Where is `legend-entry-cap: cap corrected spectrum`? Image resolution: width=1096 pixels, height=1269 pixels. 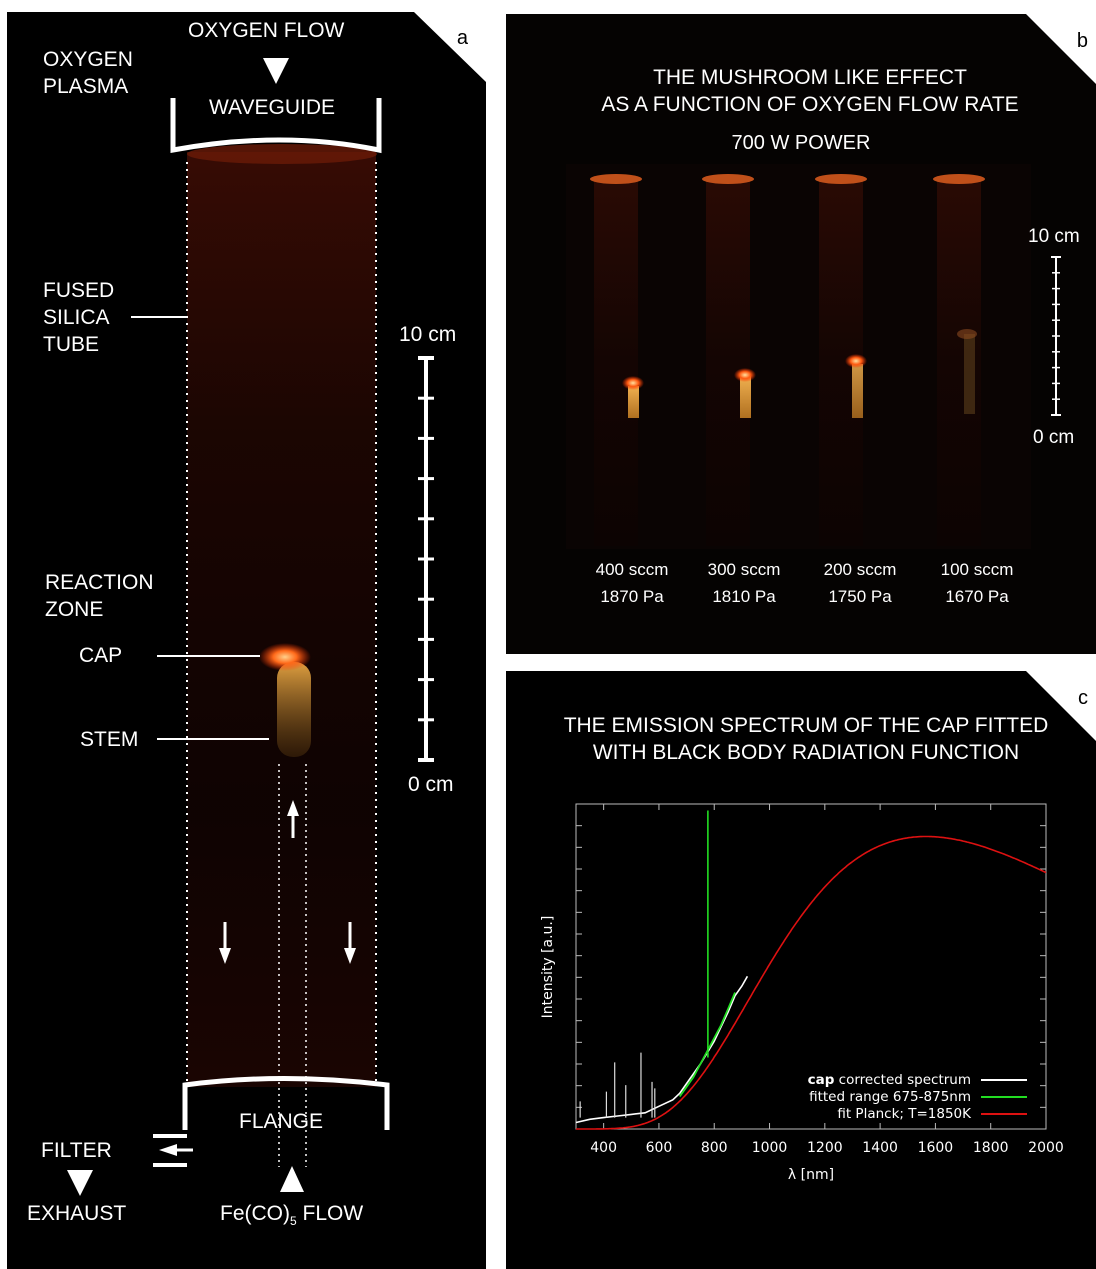 legend-entry-cap: cap corrected spectrum is located at coordinates (889, 1080).